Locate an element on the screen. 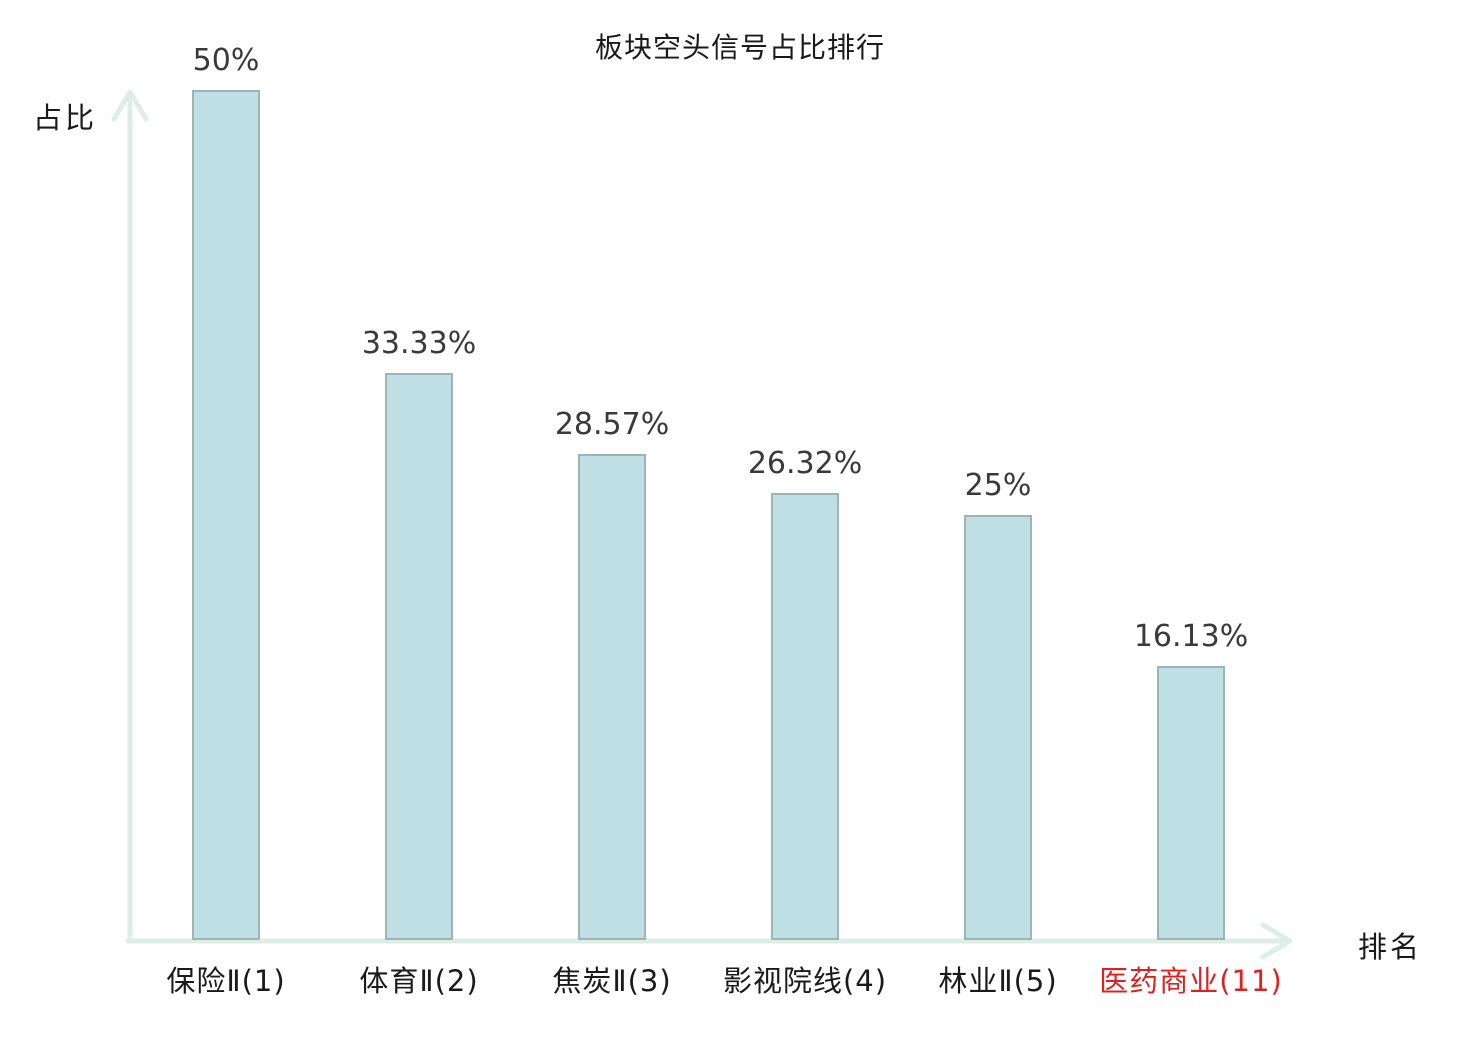 This screenshot has width=1480, height=1040. y-axis-label: 占比 is located at coordinates (65, 118).